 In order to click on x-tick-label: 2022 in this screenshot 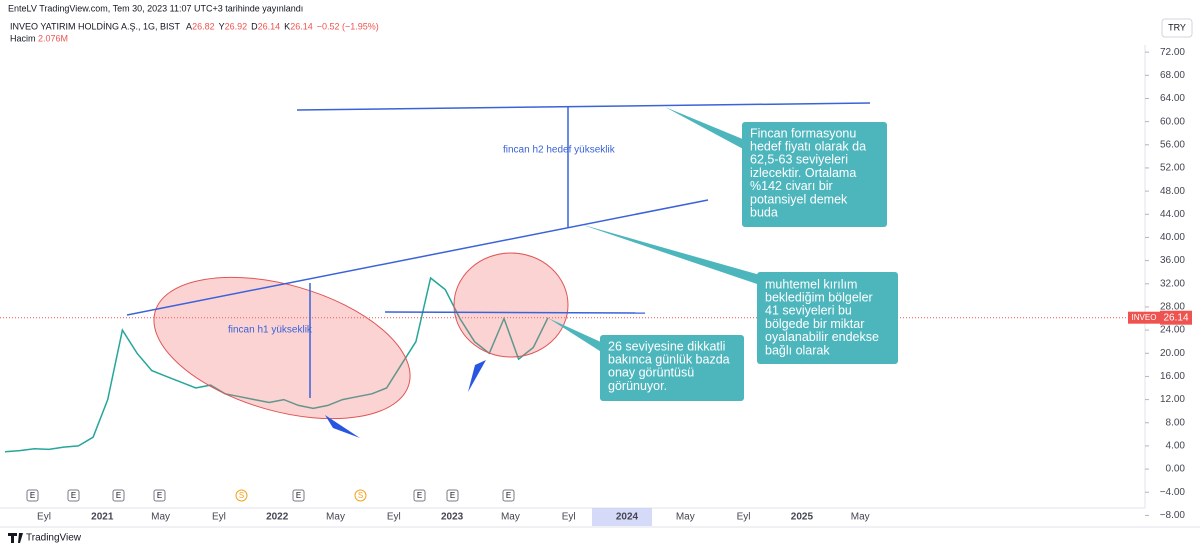, I will do `click(277, 517)`.